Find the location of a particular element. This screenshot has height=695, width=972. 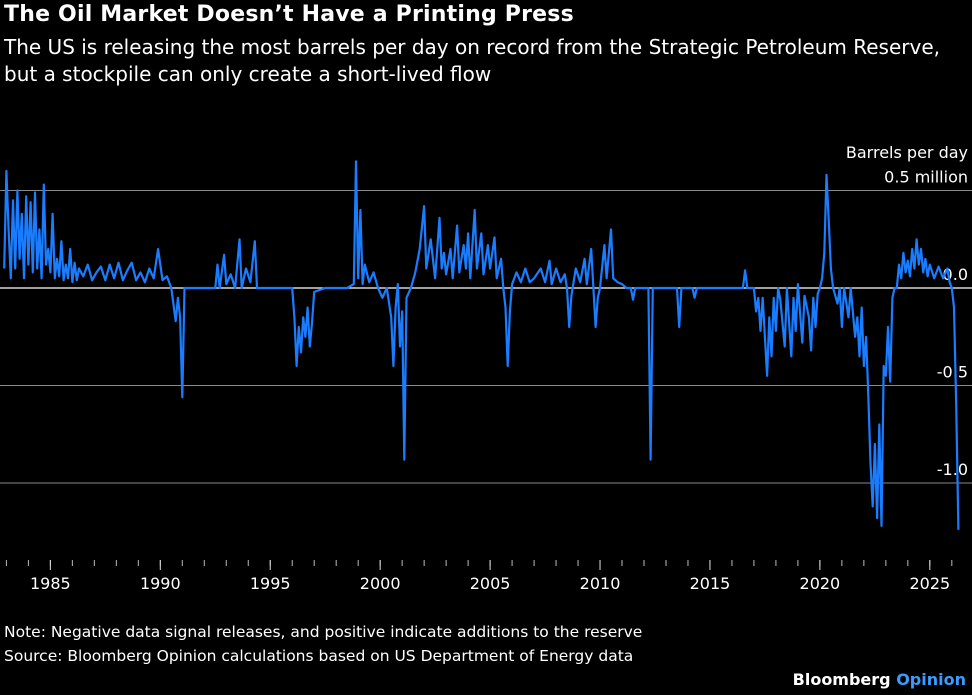

x-tick-label: 1985 is located at coordinates (50, 583).